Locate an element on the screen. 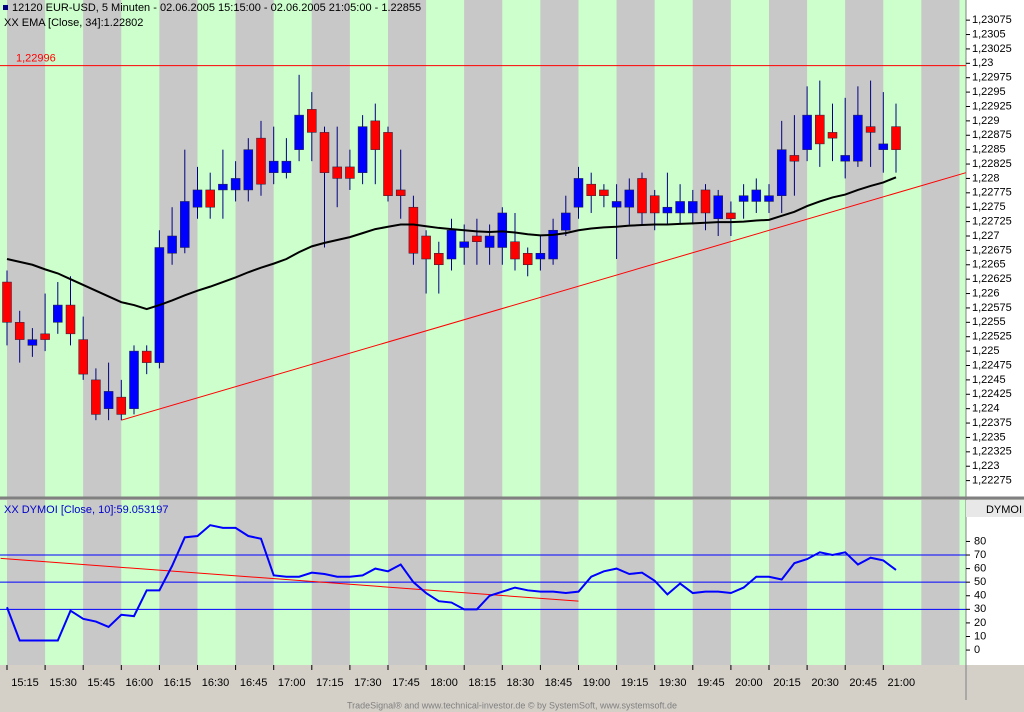 The image size is (1024, 712). y-tick-label: 1,22475 is located at coordinates (992, 365).